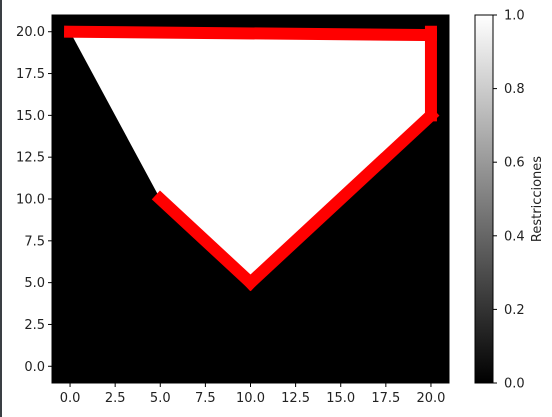 The image size is (552, 417). I want to click on x-tick-label: 17.5, so click(385, 398).